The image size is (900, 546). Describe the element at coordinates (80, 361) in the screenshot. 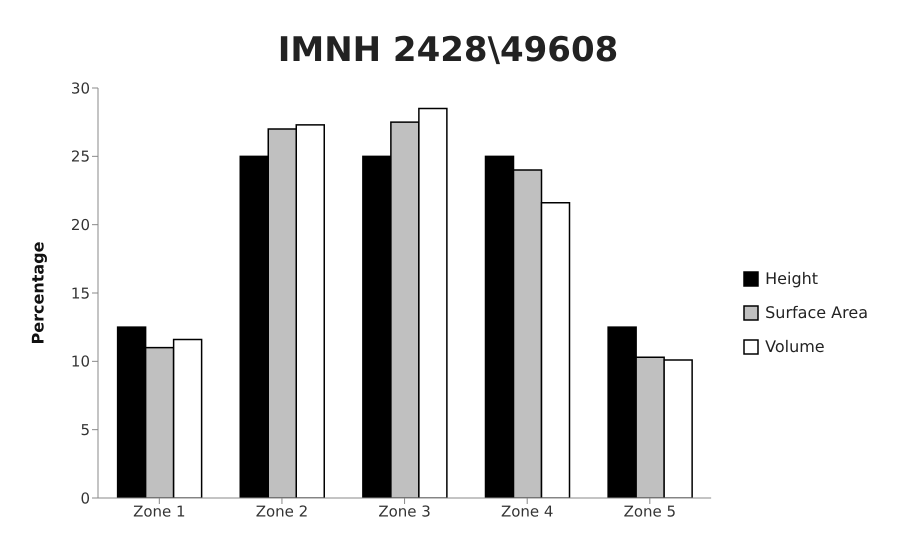

I see `y-tick-label: 10` at that location.